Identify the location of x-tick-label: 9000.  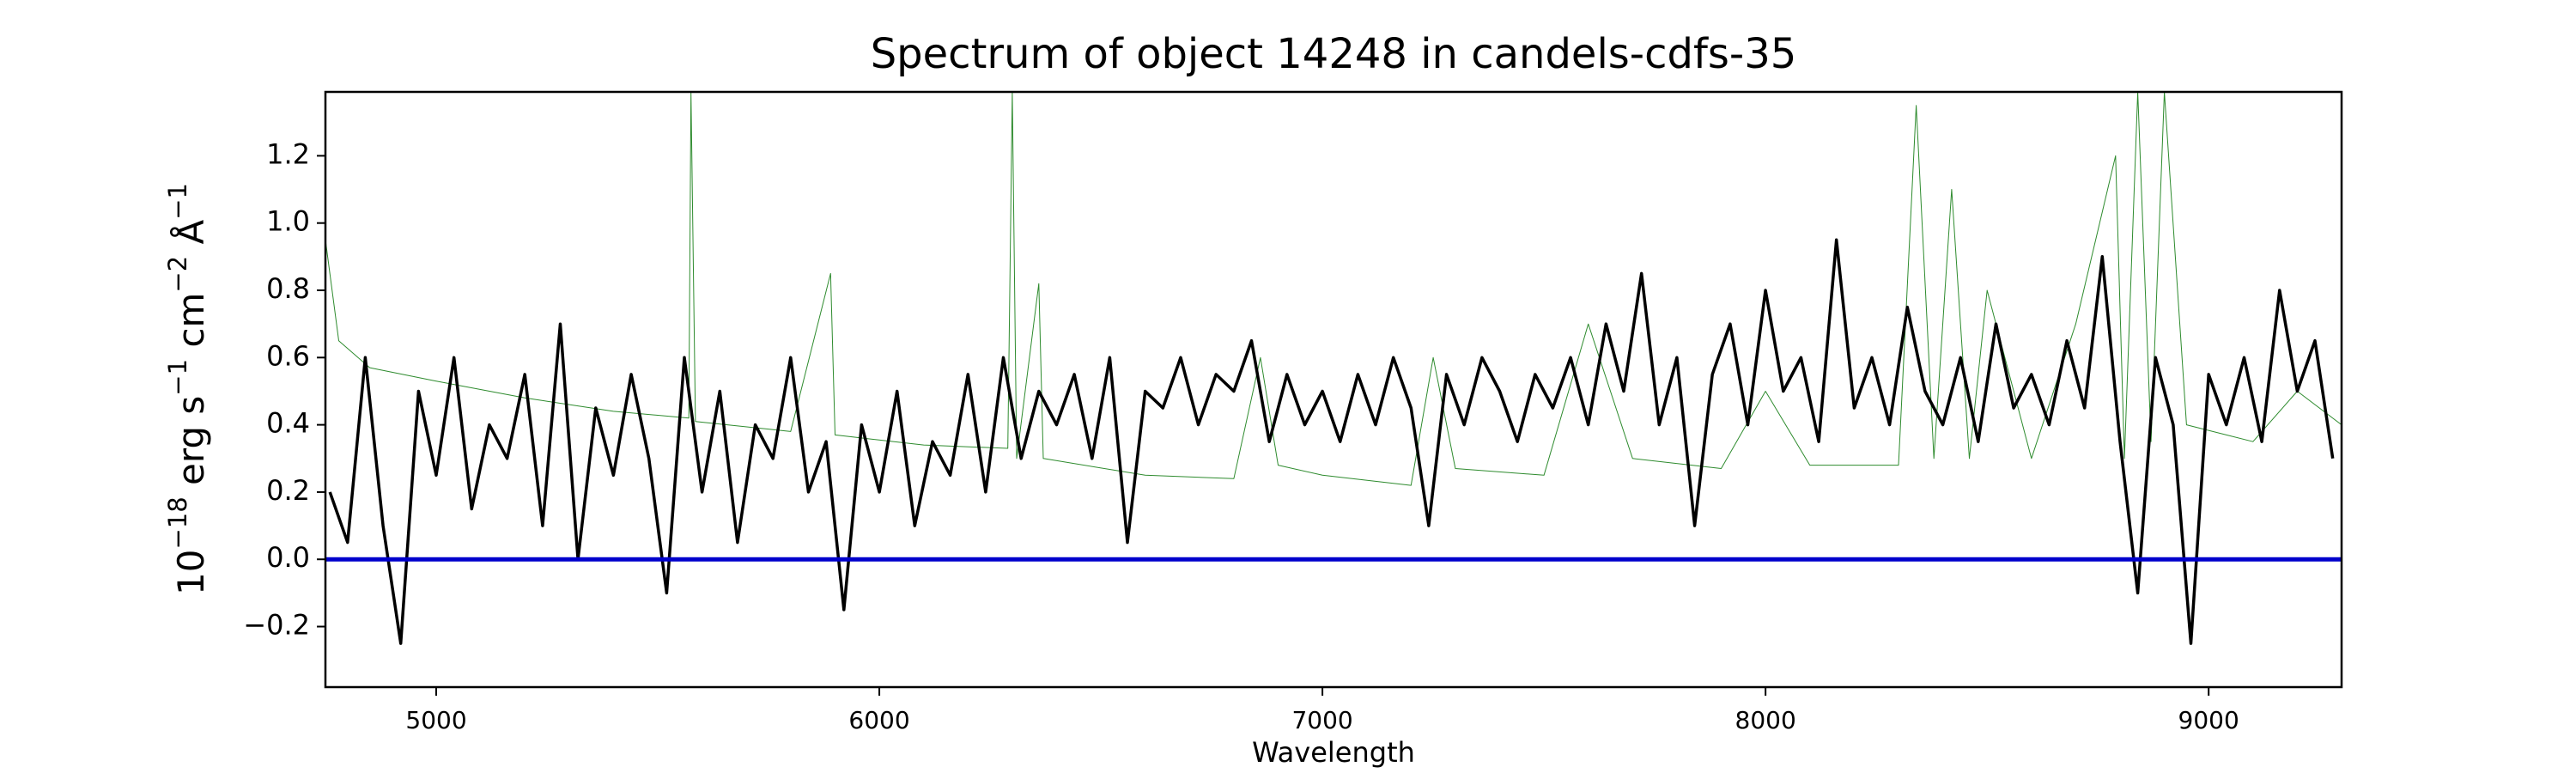
(2208, 720).